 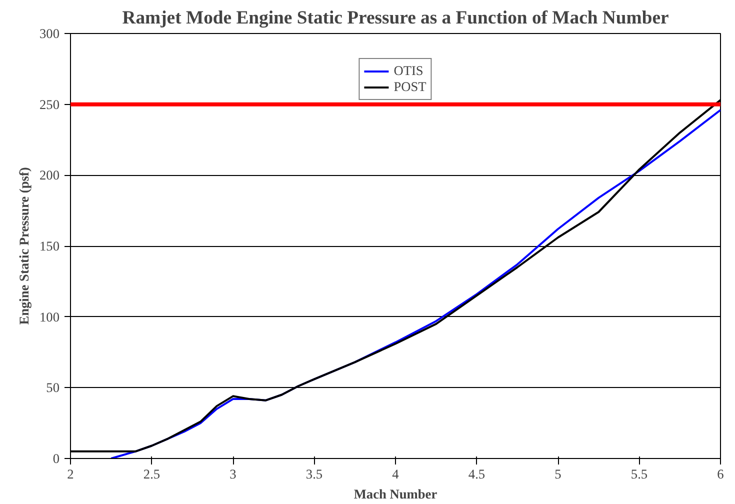 I want to click on x-tick-label: 2.5, so click(x=151, y=474).